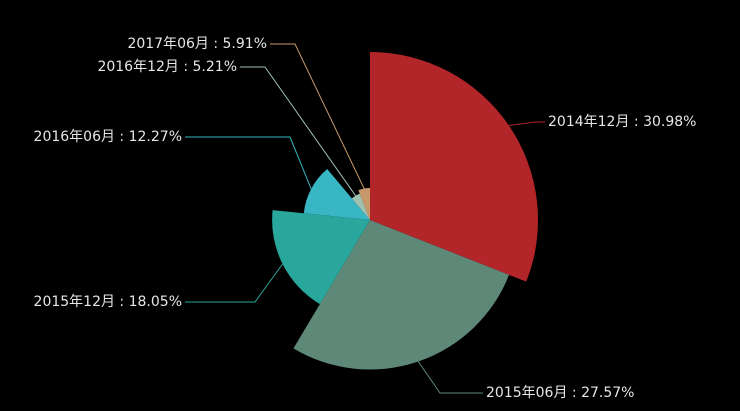 The height and width of the screenshot is (411, 740). I want to click on slice-label: 2016年12月 : 5.21%, so click(167, 67).